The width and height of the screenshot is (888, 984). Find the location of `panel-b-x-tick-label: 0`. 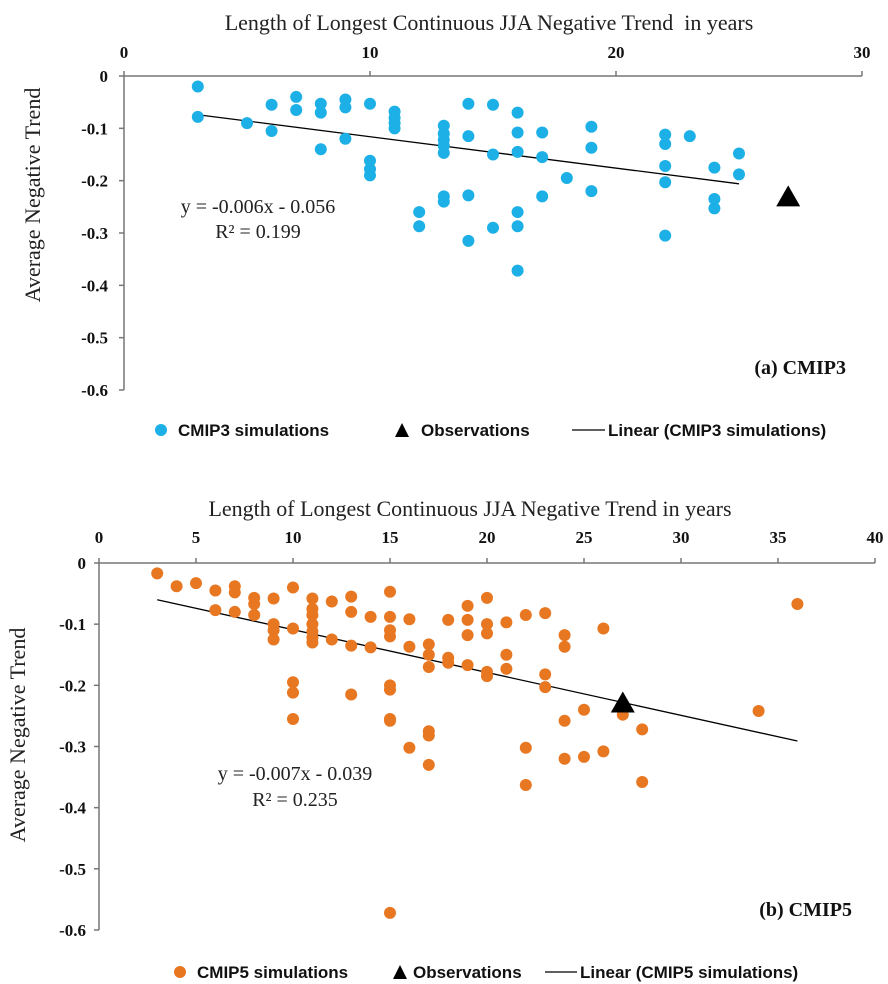

panel-b-x-tick-label: 0 is located at coordinates (99, 537).